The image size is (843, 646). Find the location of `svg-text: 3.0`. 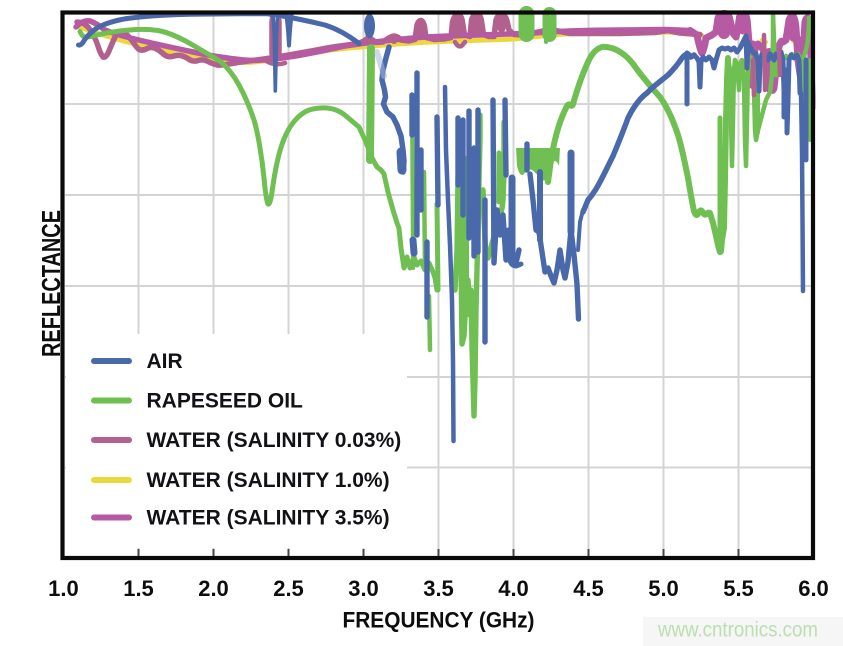

svg-text: 3.0 is located at coordinates (363, 588).